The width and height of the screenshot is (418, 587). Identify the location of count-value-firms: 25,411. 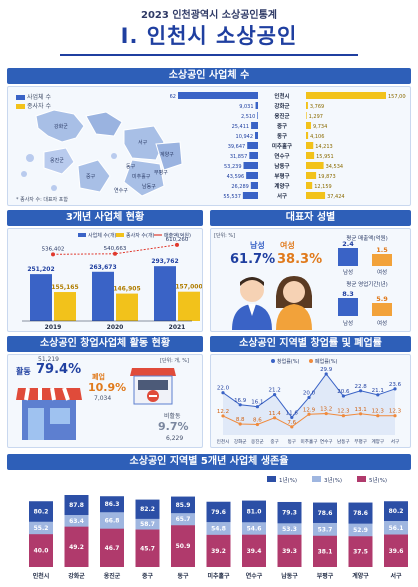
(241, 127).